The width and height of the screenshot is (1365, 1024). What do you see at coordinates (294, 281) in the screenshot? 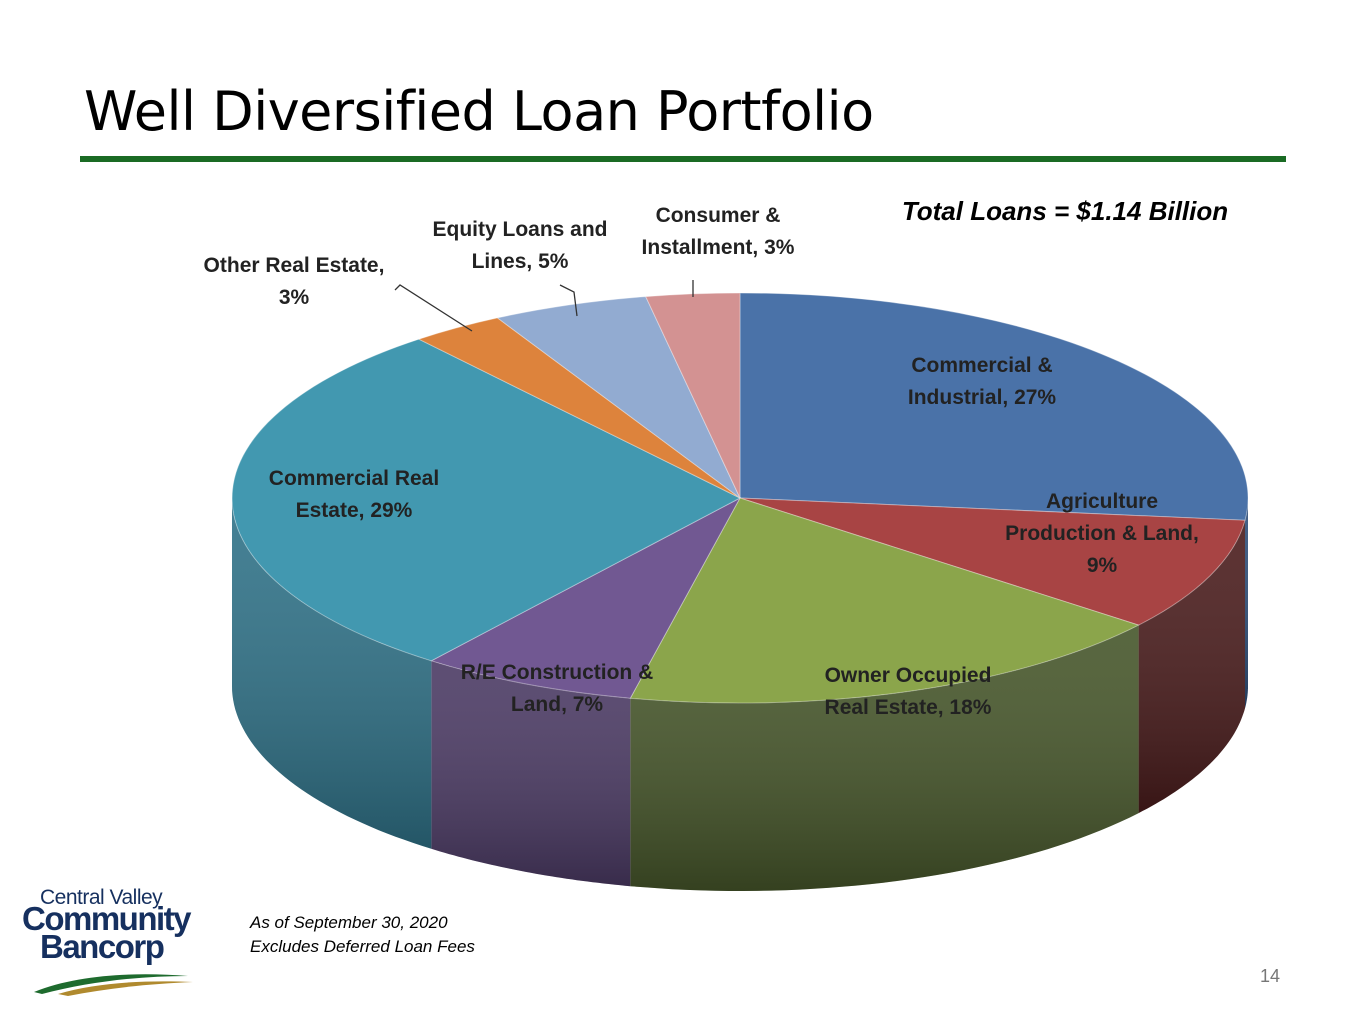
I see `pie-label-5: Other Real Estate, 3%` at bounding box center [294, 281].